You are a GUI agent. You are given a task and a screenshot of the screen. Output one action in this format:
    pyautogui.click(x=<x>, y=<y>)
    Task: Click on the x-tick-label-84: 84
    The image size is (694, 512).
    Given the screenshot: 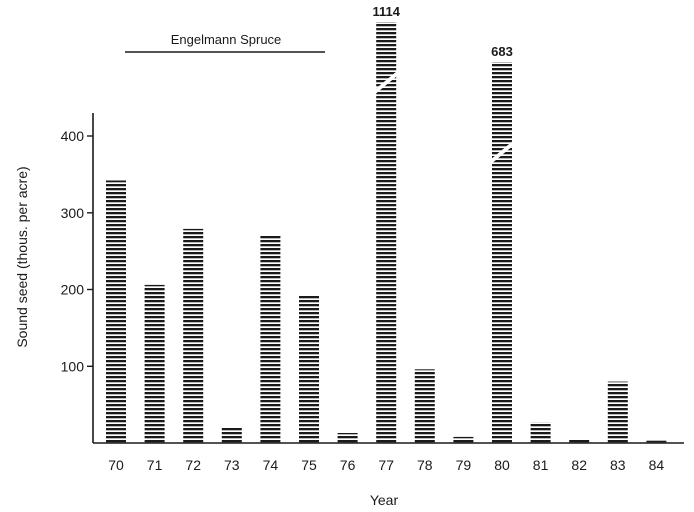 What is the action you would take?
    pyautogui.click(x=657, y=465)
    